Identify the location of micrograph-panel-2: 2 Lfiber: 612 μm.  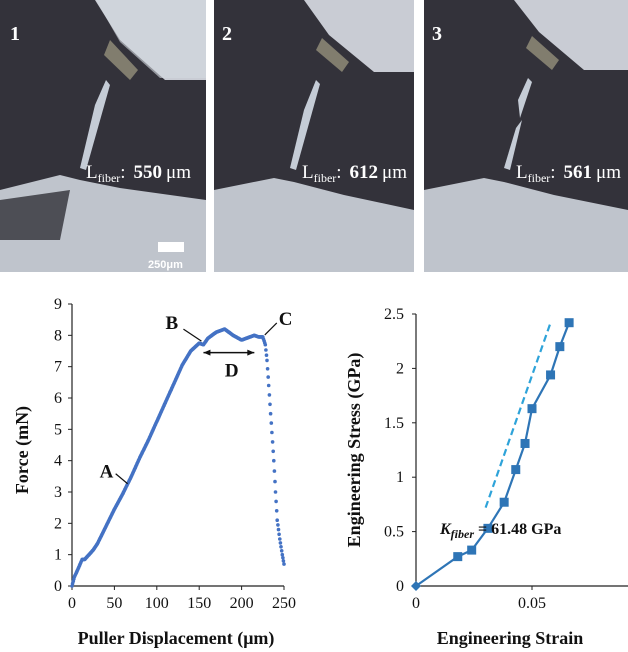
(314, 136).